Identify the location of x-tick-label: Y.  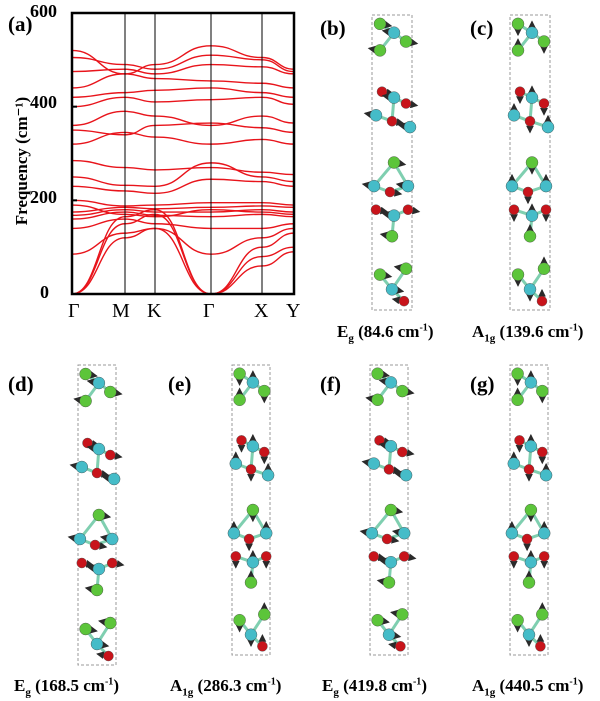
(293, 311).